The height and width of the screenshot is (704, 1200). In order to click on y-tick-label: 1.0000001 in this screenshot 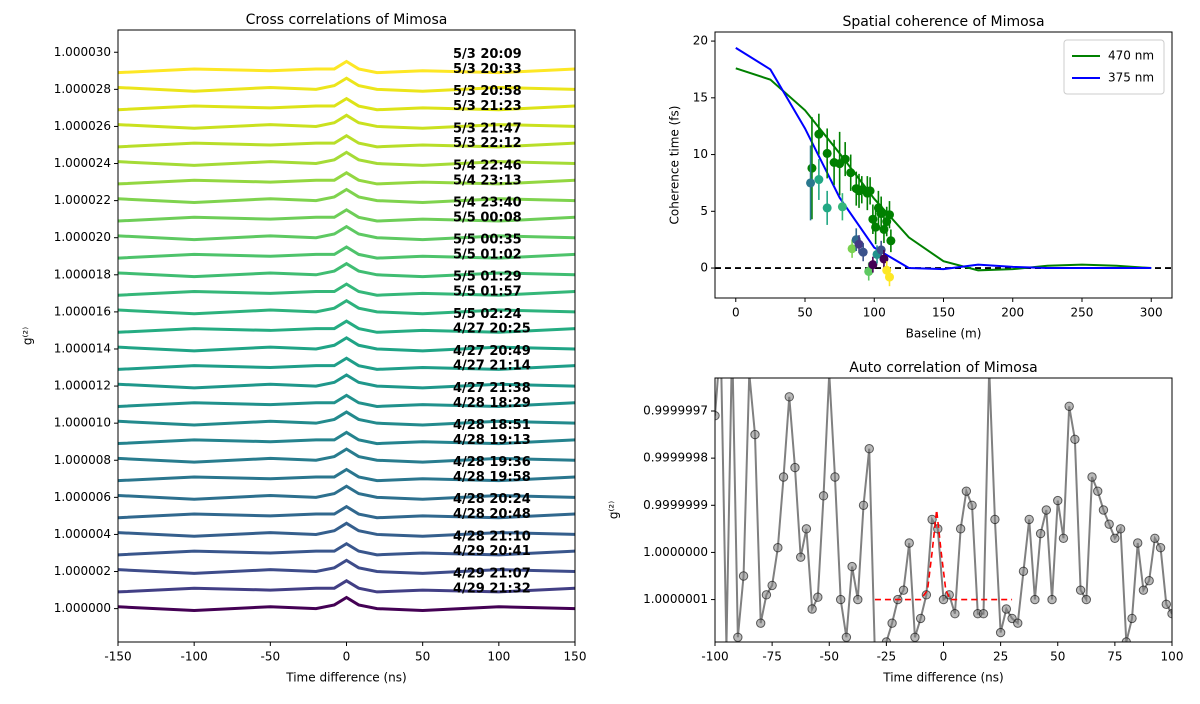, I will do `click(675, 599)`.